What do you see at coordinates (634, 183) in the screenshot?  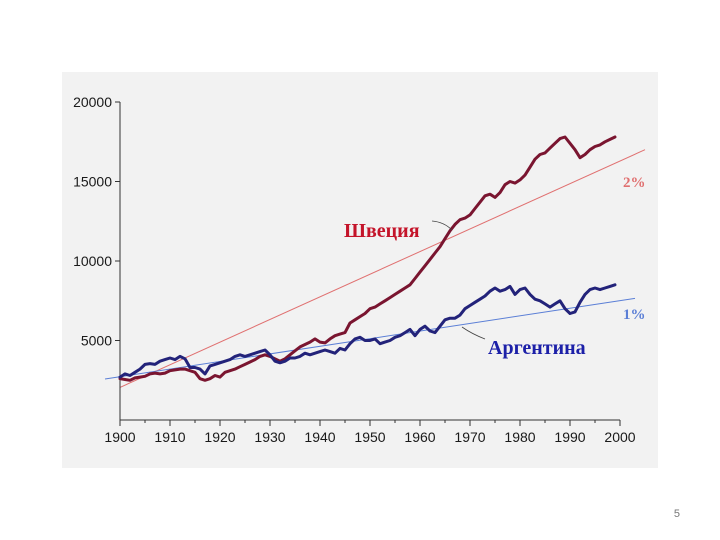 I see `trend-label-2pct: 2%` at bounding box center [634, 183].